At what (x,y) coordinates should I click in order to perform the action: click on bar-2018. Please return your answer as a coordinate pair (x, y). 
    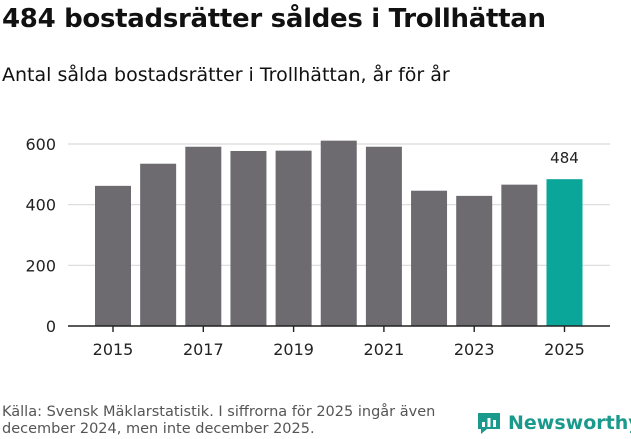
    Looking at the image, I should click on (248, 238).